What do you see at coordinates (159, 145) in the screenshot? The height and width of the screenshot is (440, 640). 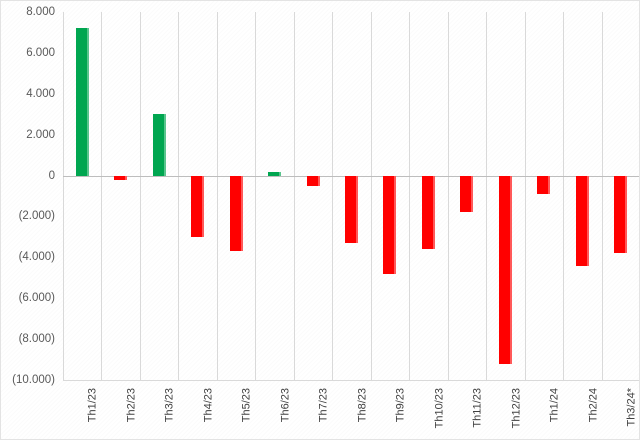 I see `bar-Th3/23` at bounding box center [159, 145].